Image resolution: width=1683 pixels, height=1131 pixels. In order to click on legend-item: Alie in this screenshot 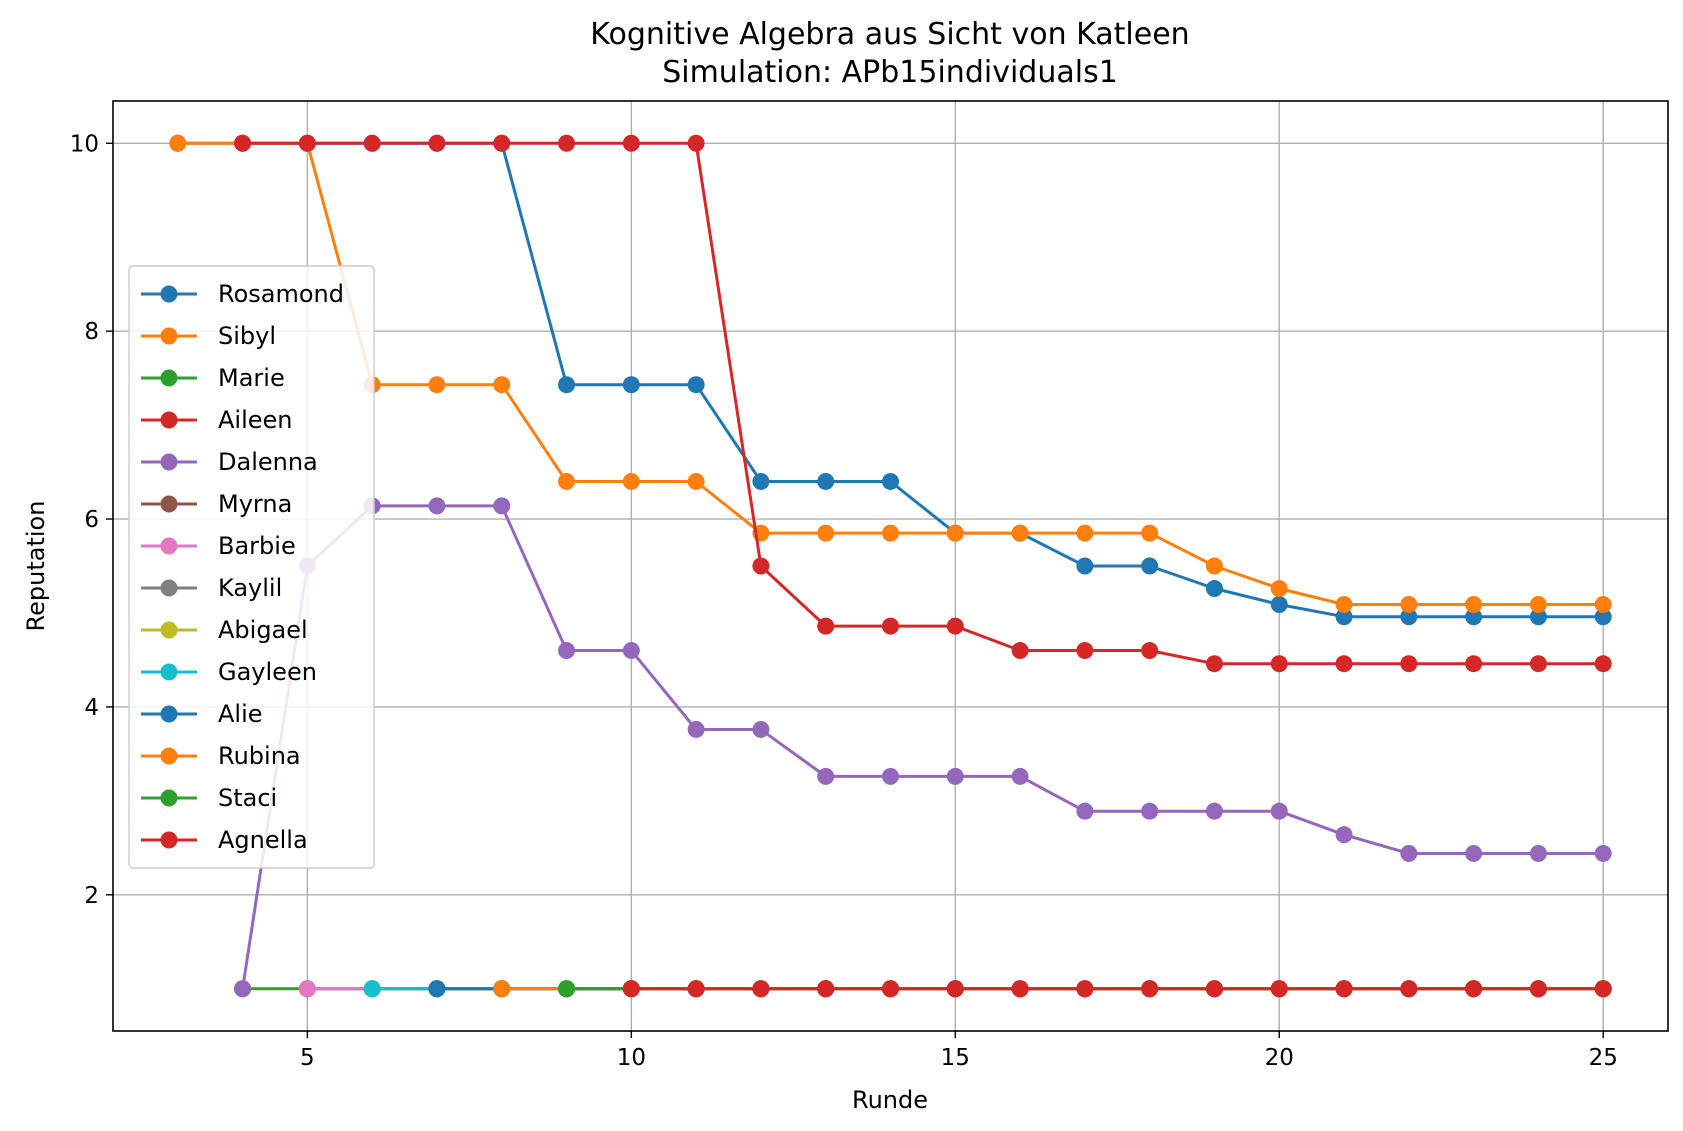, I will do `click(202, 714)`.